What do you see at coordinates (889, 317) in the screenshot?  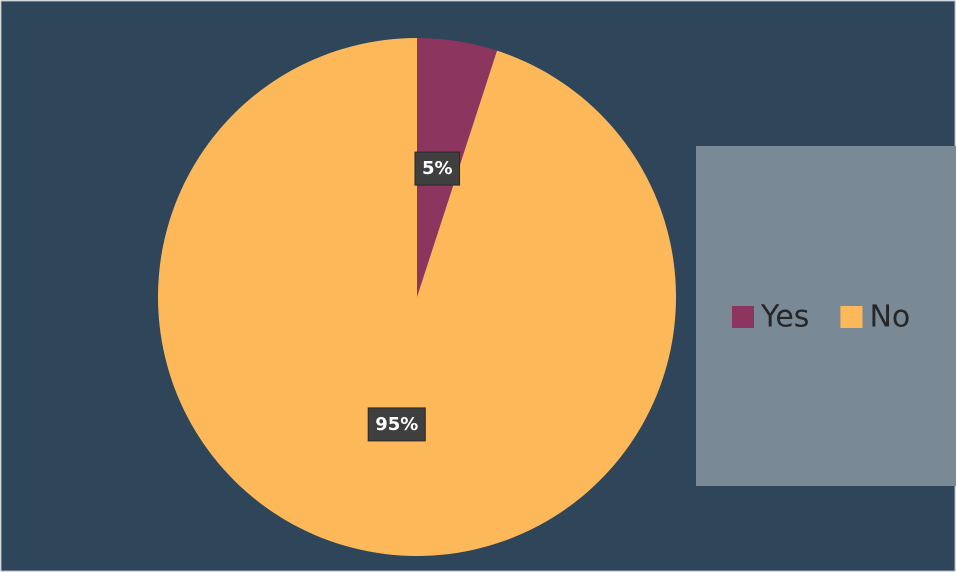 I see `legend-label: No` at bounding box center [889, 317].